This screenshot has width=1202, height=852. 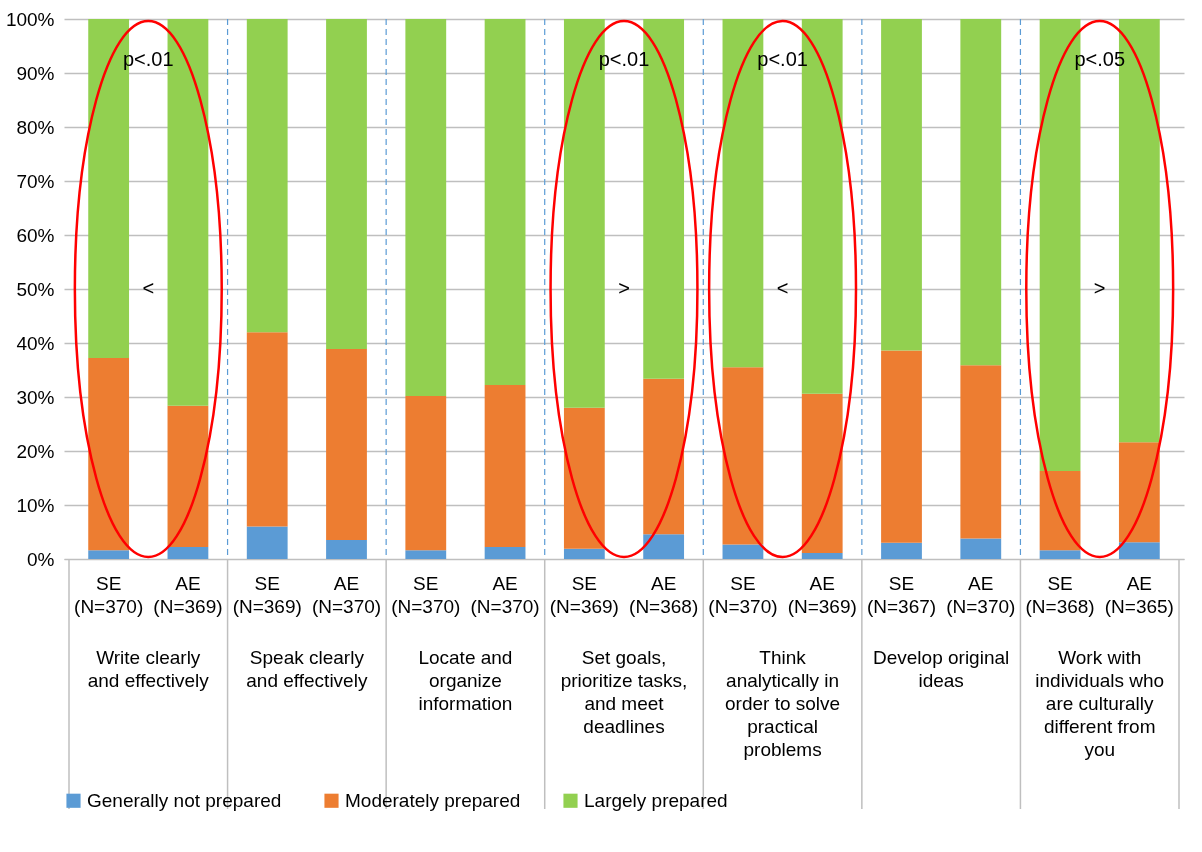 What do you see at coordinates (1139, 595) in the screenshot?
I see `x-tick-label: AE (N=365)` at bounding box center [1139, 595].